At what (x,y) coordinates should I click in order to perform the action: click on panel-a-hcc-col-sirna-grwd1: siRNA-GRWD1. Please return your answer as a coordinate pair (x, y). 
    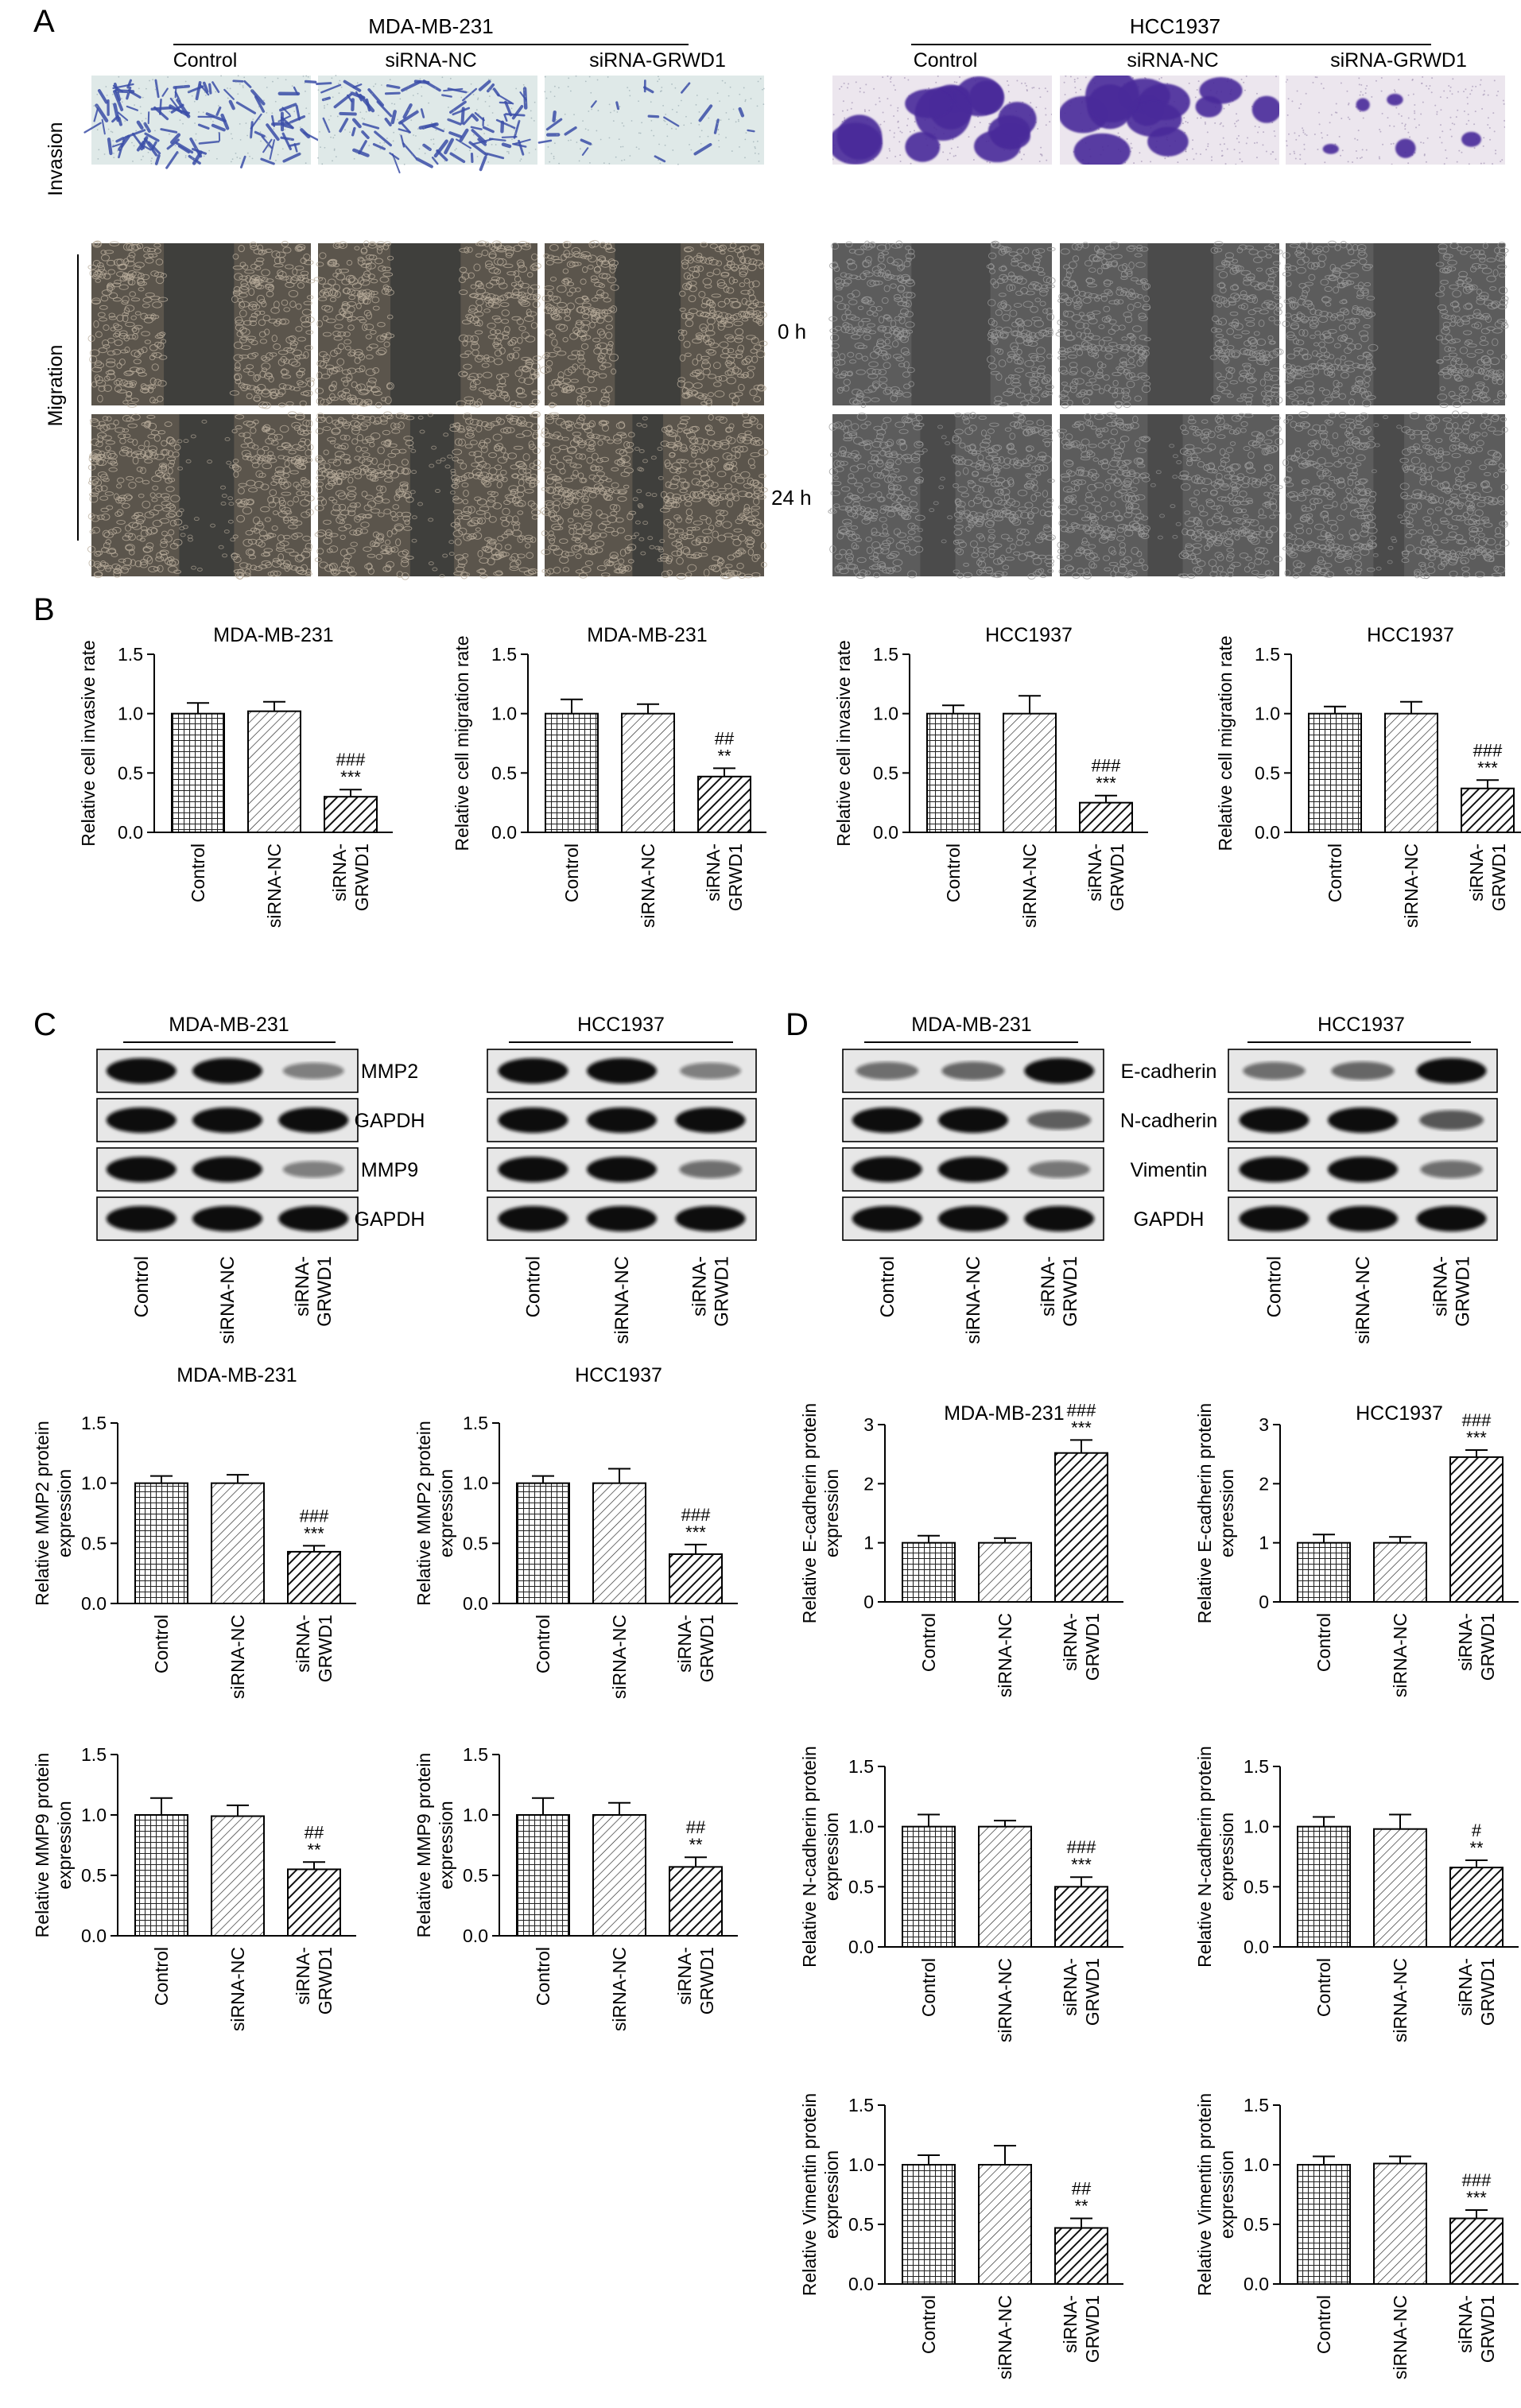
    Looking at the image, I should click on (1399, 61).